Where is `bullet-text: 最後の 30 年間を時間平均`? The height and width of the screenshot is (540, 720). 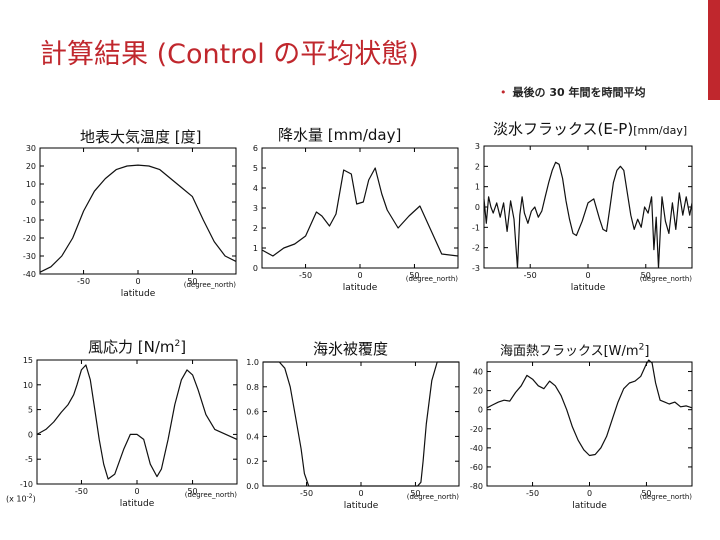
bullet-text: 最後の 30 年間を時間平均 is located at coordinates (579, 92).